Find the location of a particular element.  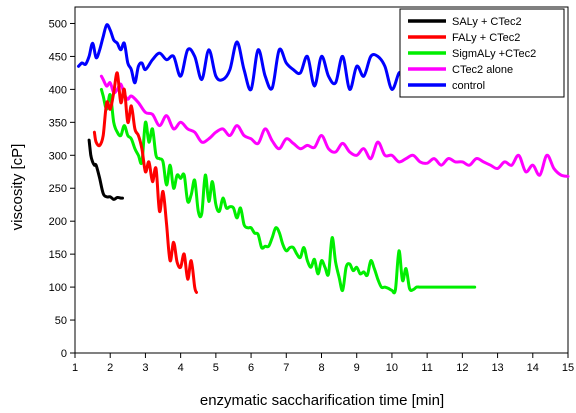

legend-label: CTec2 alone is located at coordinates (482, 70).